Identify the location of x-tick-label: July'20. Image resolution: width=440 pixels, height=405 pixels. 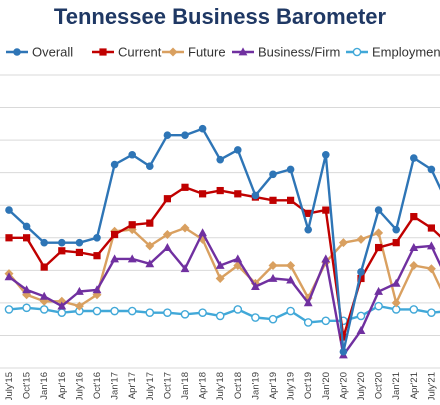
(361, 386).